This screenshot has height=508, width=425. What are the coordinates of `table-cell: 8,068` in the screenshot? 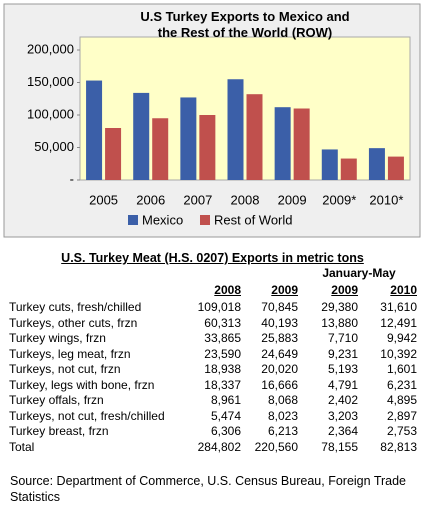 It's located at (282, 400).